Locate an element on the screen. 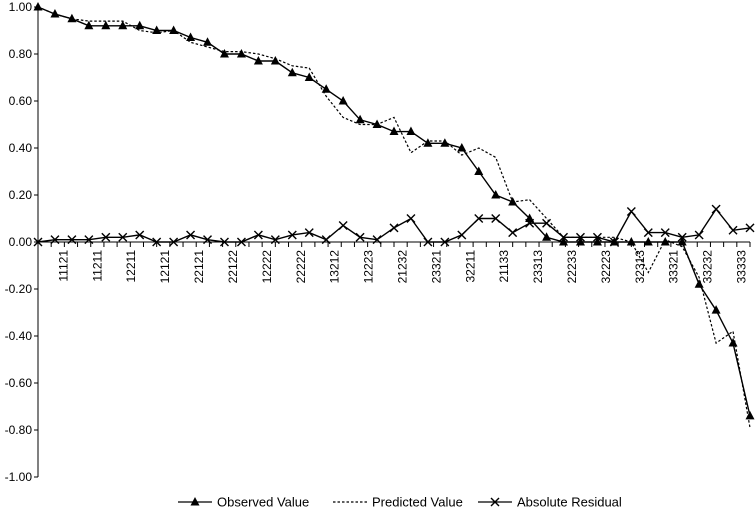 This screenshot has height=511, width=756. x-tick-label: 32313 is located at coordinates (640, 267).